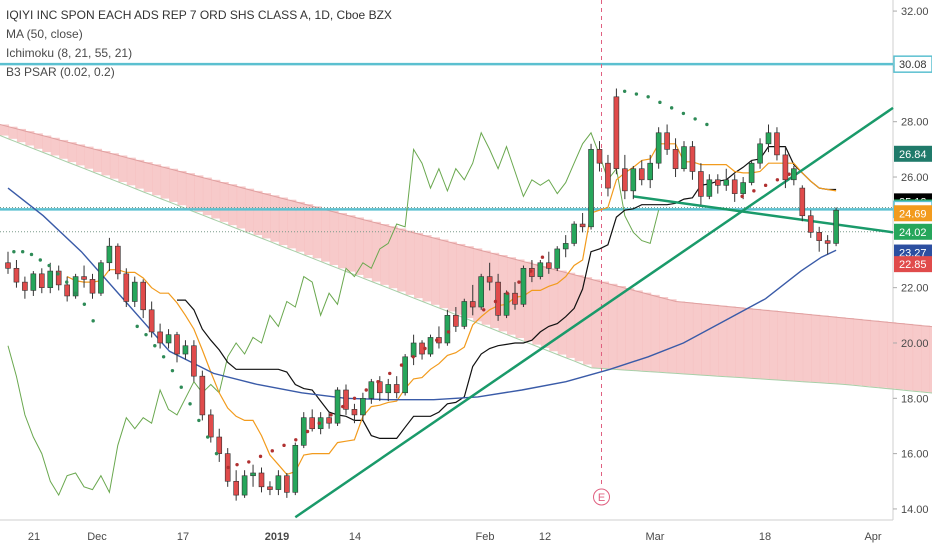  Describe the element at coordinates (277, 537) in the screenshot. I see `x-tick-label: 2019` at that location.